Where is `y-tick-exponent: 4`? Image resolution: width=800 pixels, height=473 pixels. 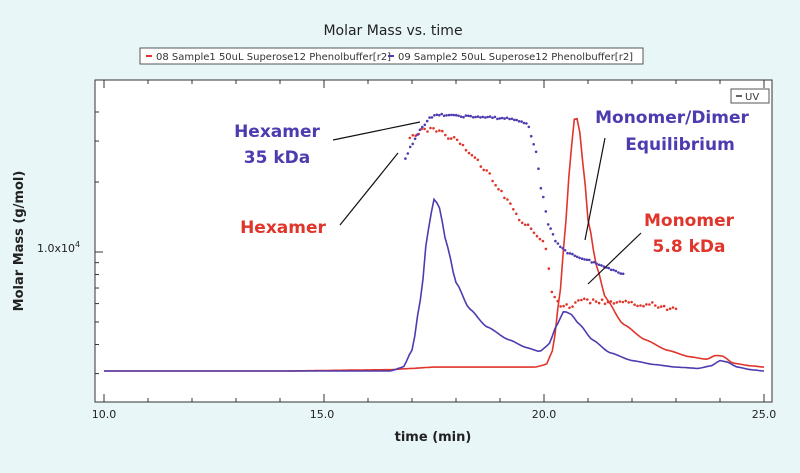
y-tick-exponent: 4 is located at coordinates (77, 244).